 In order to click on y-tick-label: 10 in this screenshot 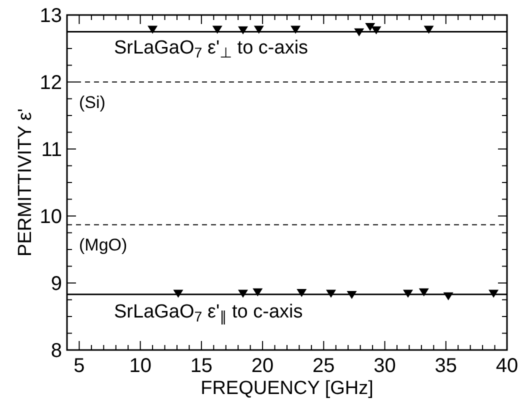, I will do `click(51, 217)`.